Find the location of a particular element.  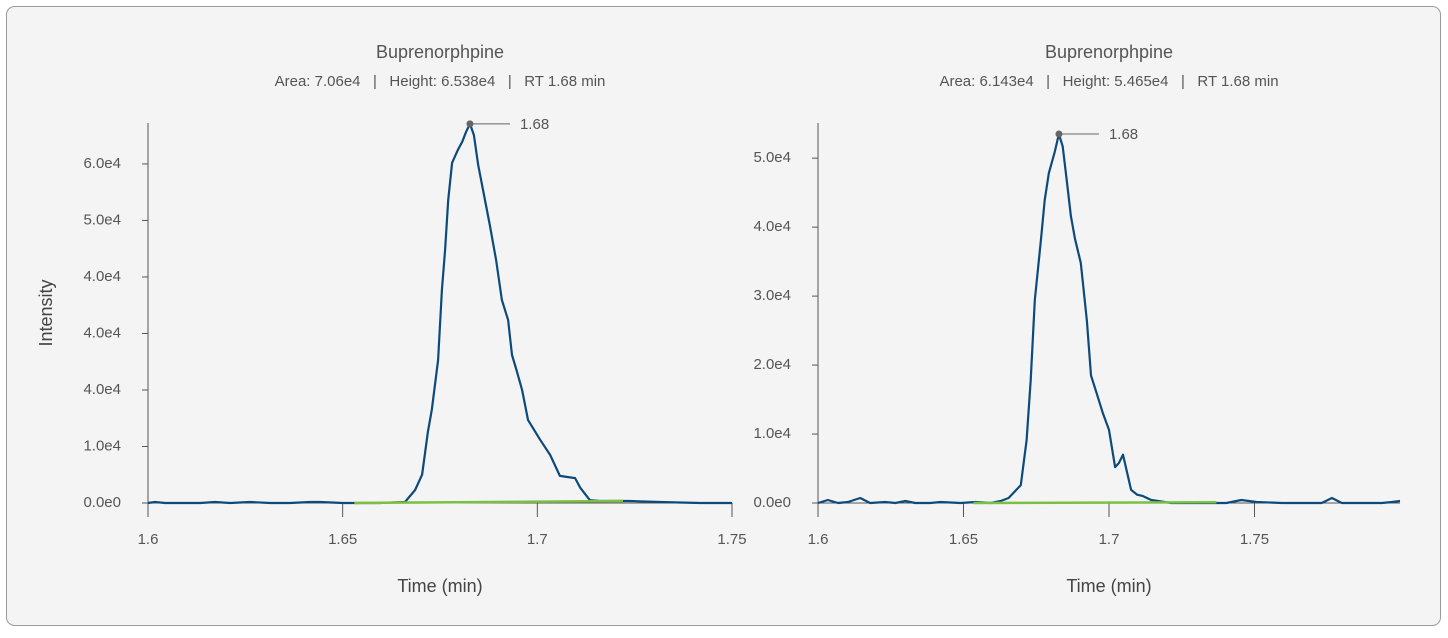

y-tick-label: 6.0e4 is located at coordinates (102, 163).